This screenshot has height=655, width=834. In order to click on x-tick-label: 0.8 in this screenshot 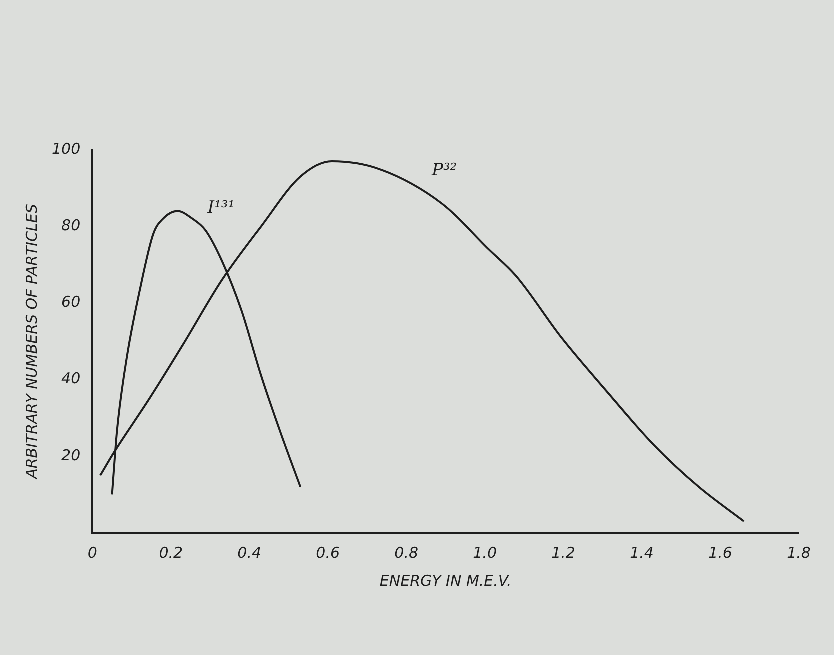, I will do `click(406, 553)`.